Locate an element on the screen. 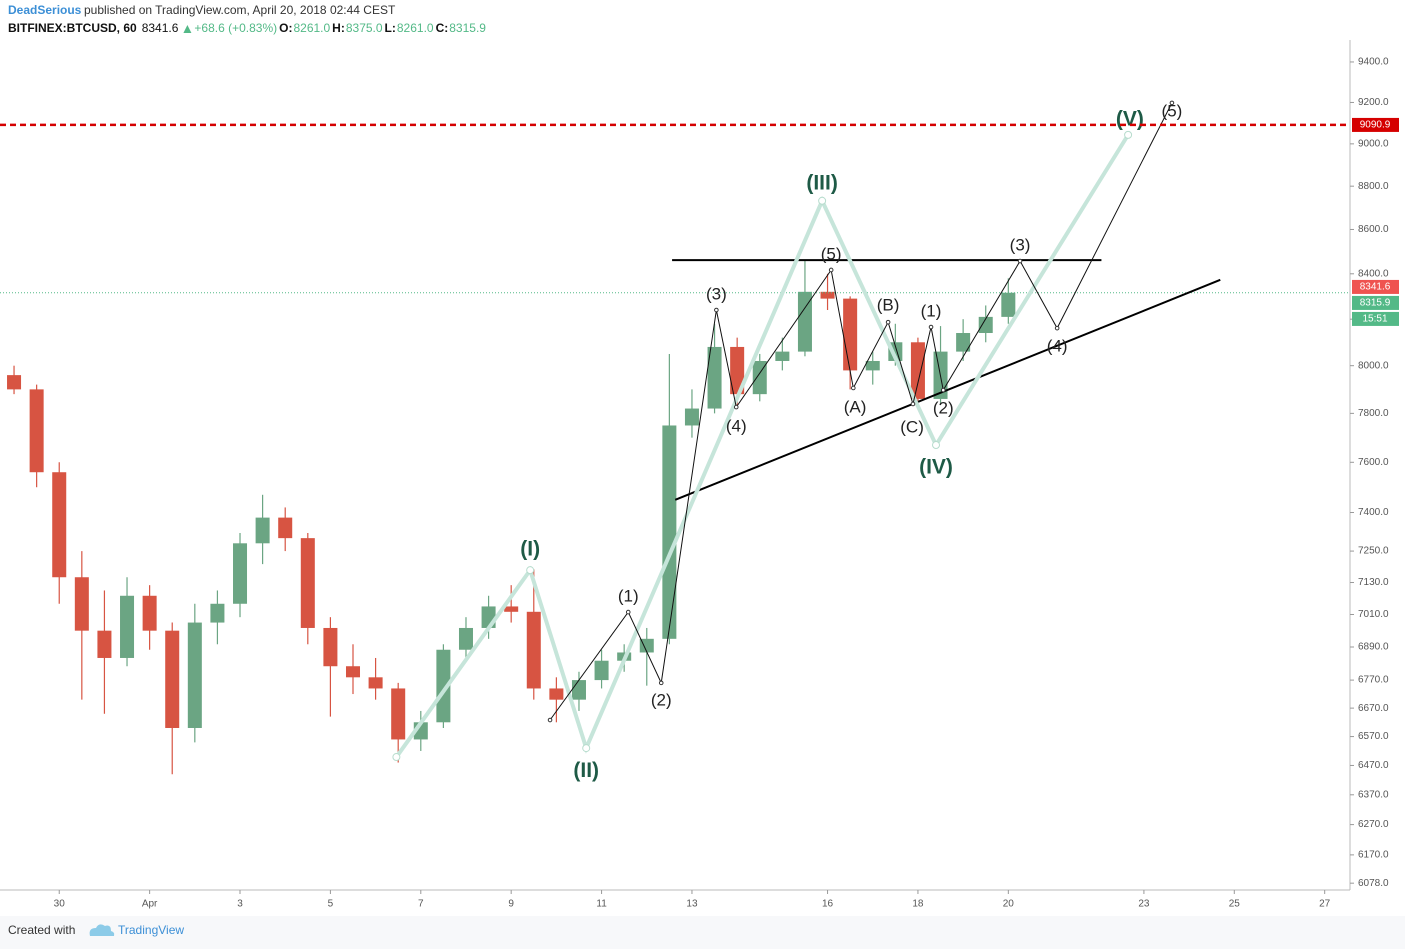 This screenshot has width=1405, height=949. close-price-label: 8315.9 is located at coordinates (1375, 303).